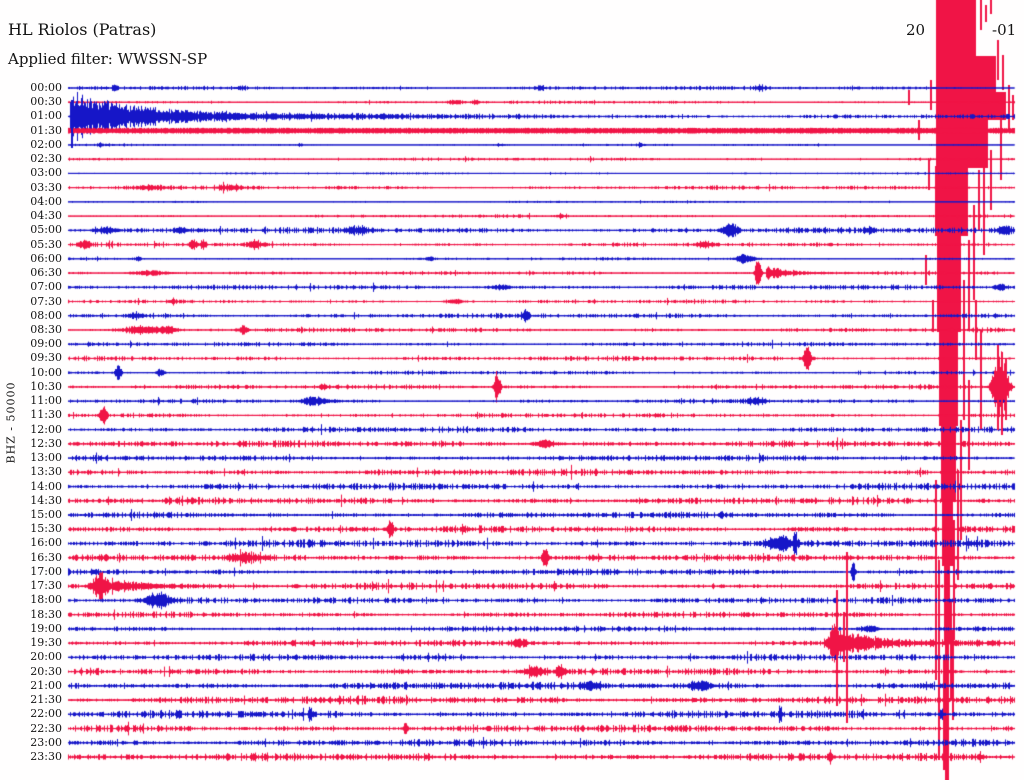 The image size is (1024, 780). I want to click on time-label: 04:00, so click(46, 201).